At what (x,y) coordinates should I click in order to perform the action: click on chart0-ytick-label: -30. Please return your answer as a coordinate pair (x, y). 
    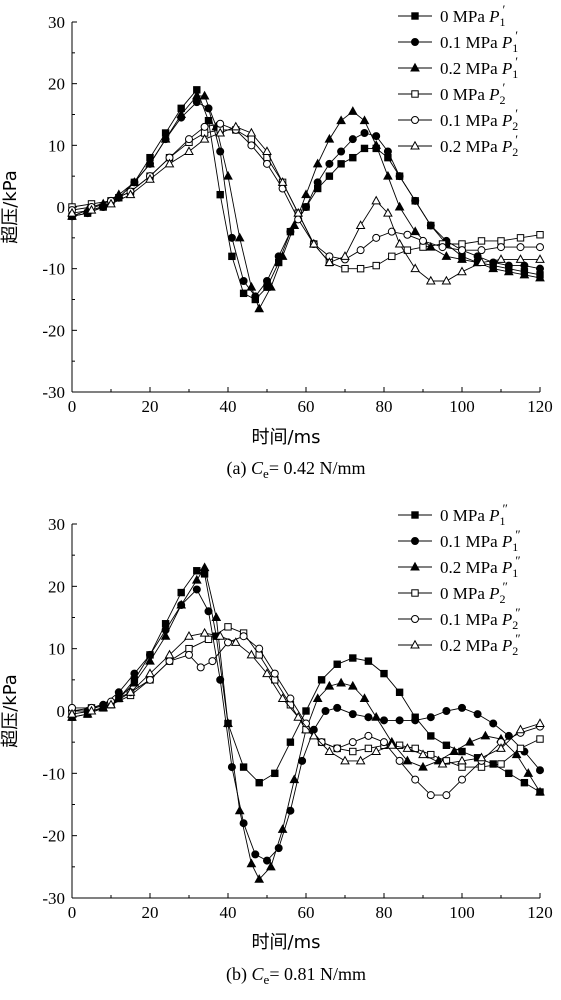
    Looking at the image, I should click on (53, 392).